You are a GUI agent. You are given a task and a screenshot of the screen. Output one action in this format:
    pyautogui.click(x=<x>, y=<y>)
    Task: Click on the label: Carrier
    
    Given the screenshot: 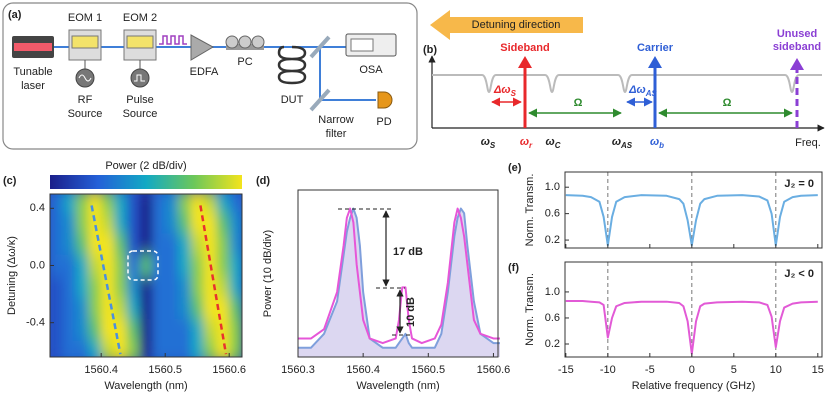 What is the action you would take?
    pyautogui.click(x=655, y=48)
    